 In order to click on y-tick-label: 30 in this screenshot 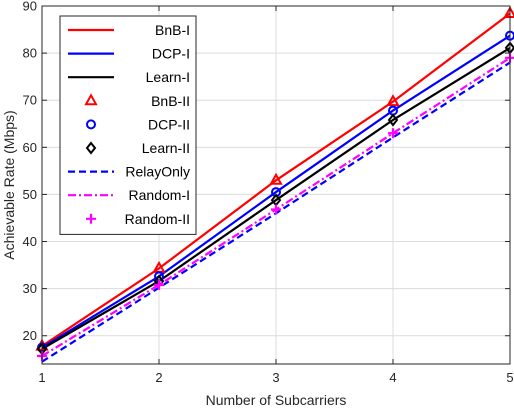, I will do `click(30, 288)`.